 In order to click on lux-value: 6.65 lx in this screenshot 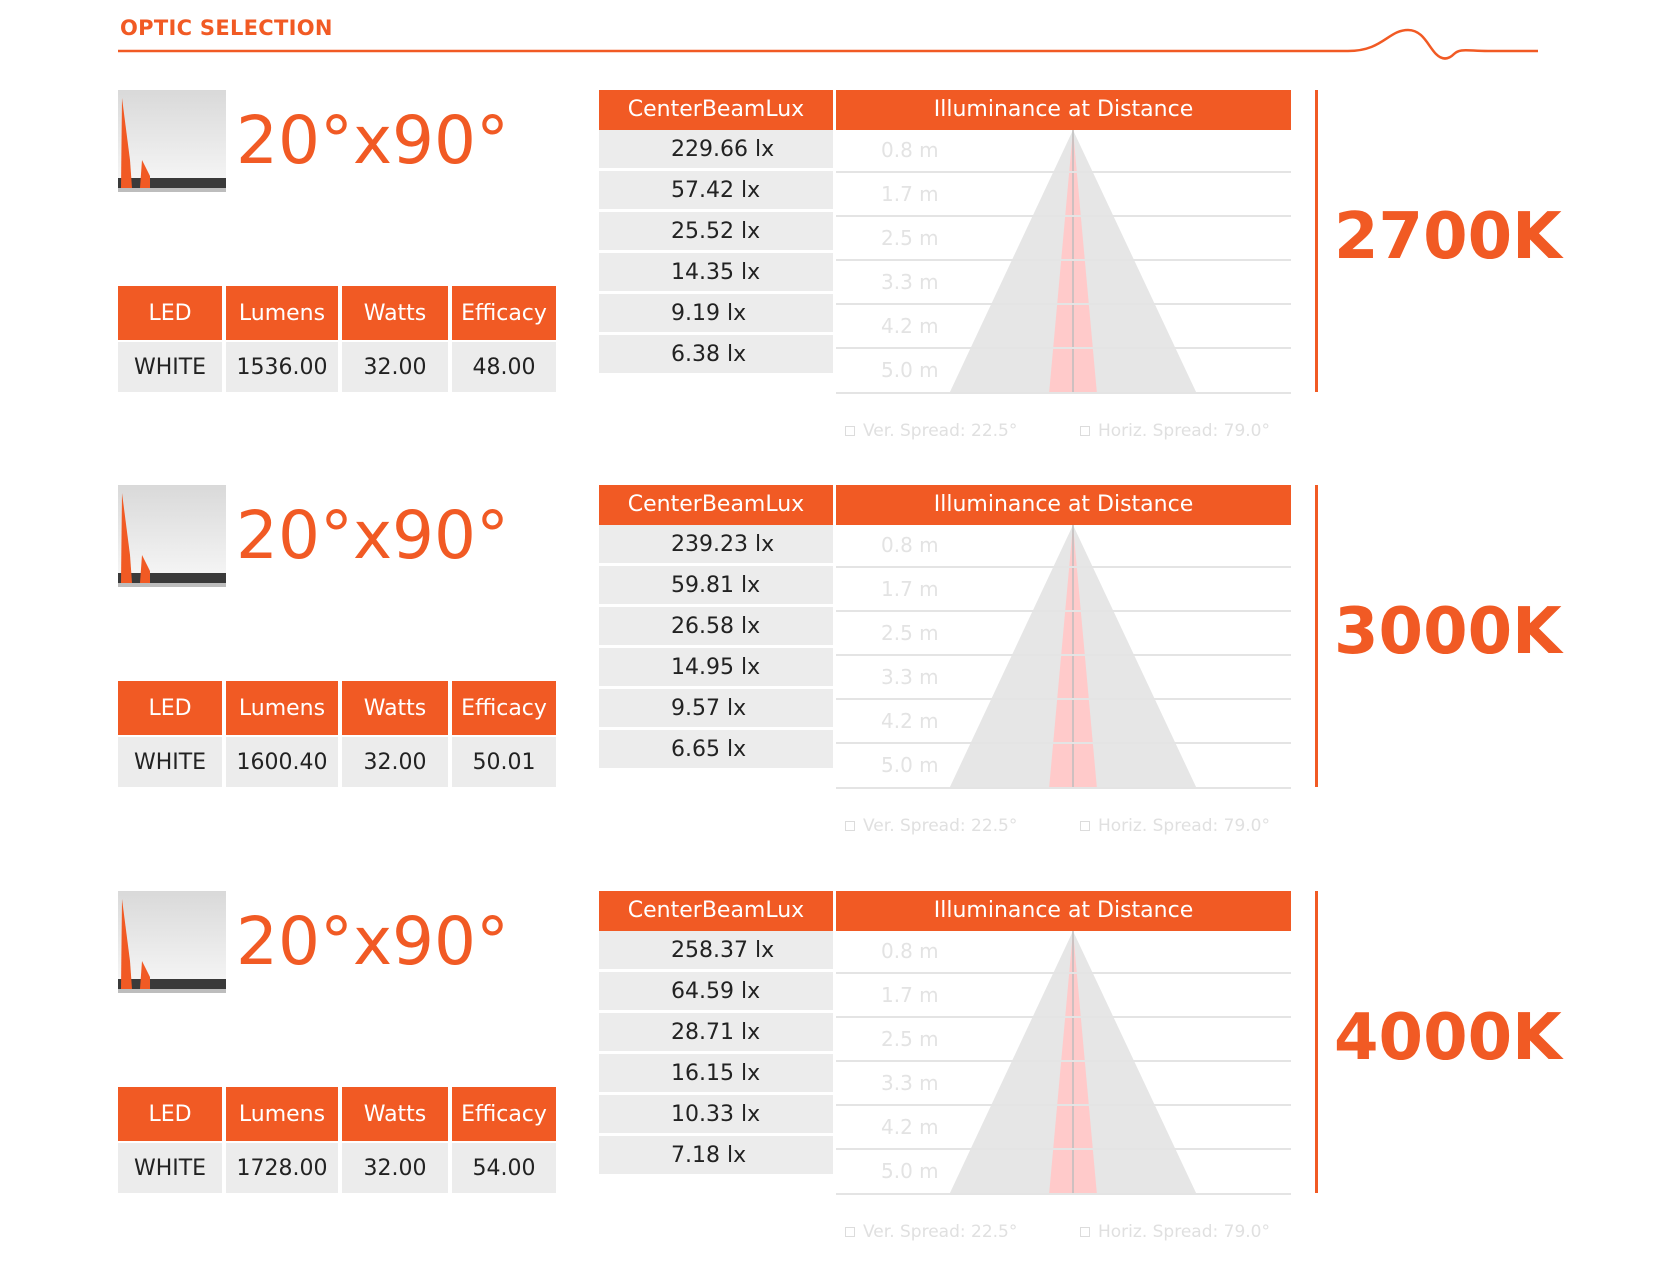, I will do `click(716, 750)`.